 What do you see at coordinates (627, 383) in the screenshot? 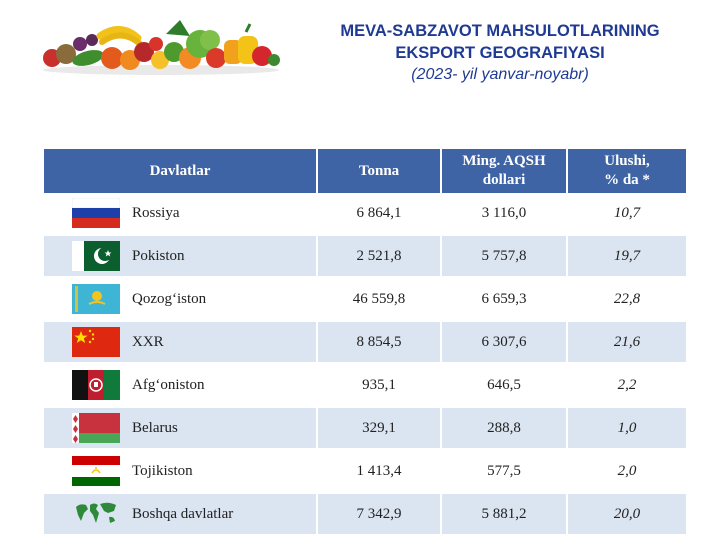
I see `share-cell: 2,2` at bounding box center [627, 383].